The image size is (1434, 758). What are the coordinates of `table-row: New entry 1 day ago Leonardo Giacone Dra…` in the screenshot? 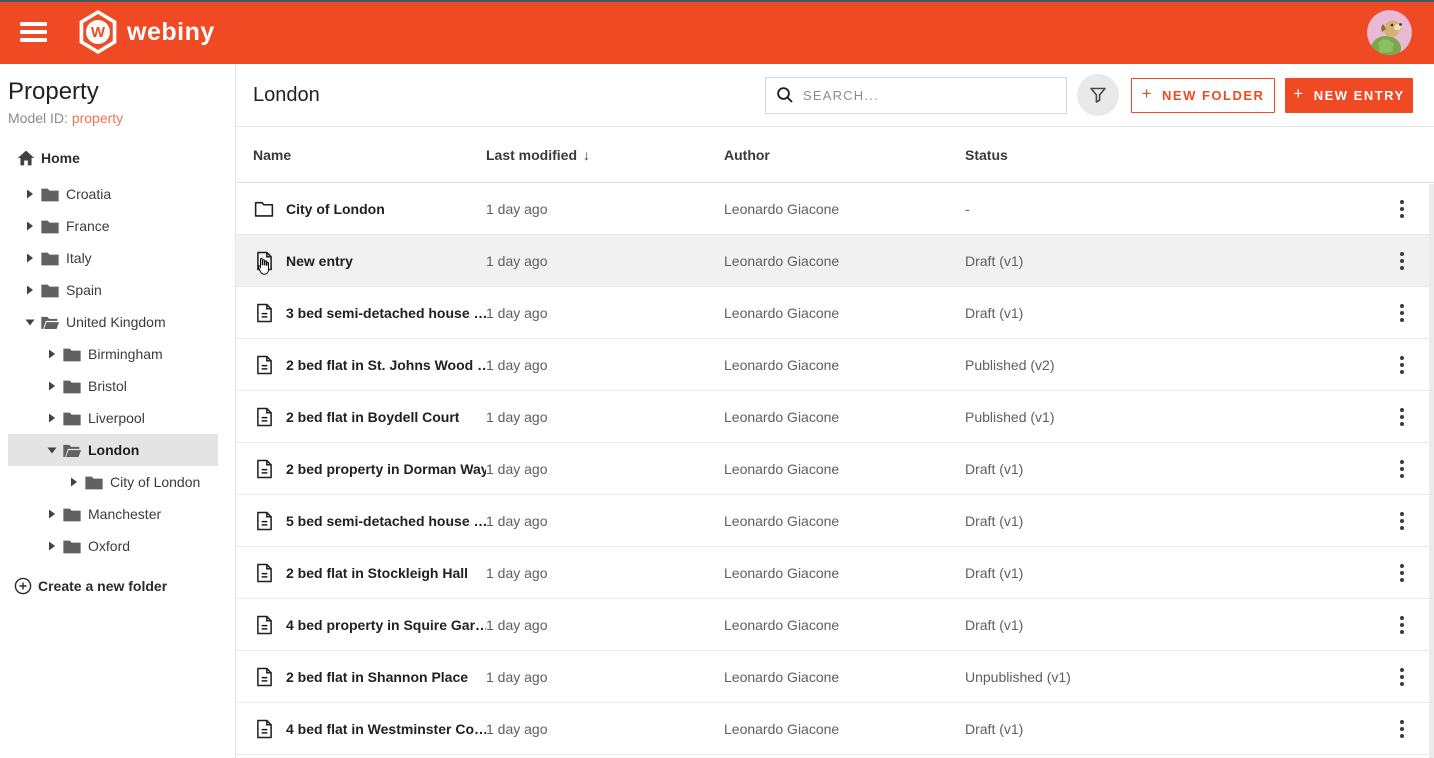 It's located at (835, 261).